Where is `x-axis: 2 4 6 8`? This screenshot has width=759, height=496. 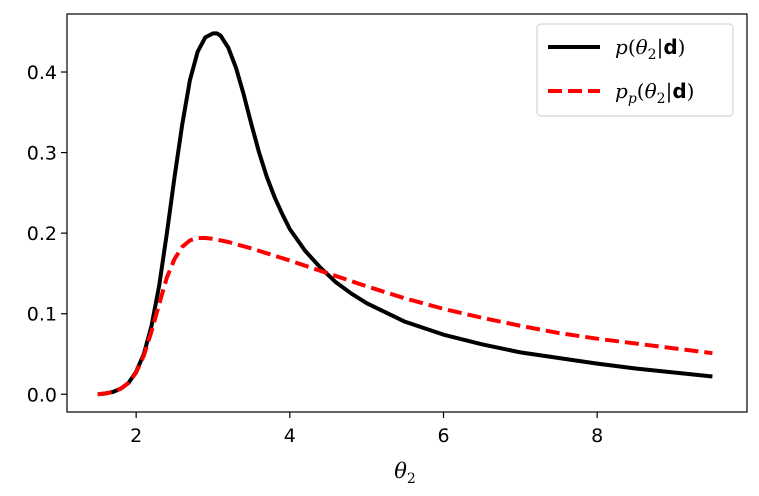 x-axis: 2 4 6 8 is located at coordinates (366, 429).